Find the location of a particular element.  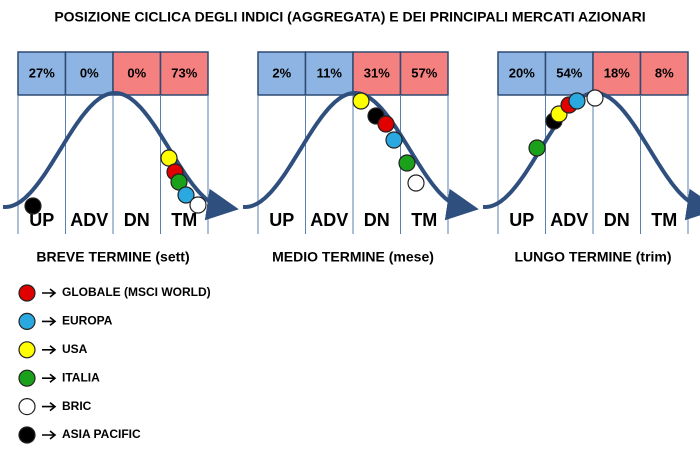

percent-label: 27% is located at coordinates (42, 72).